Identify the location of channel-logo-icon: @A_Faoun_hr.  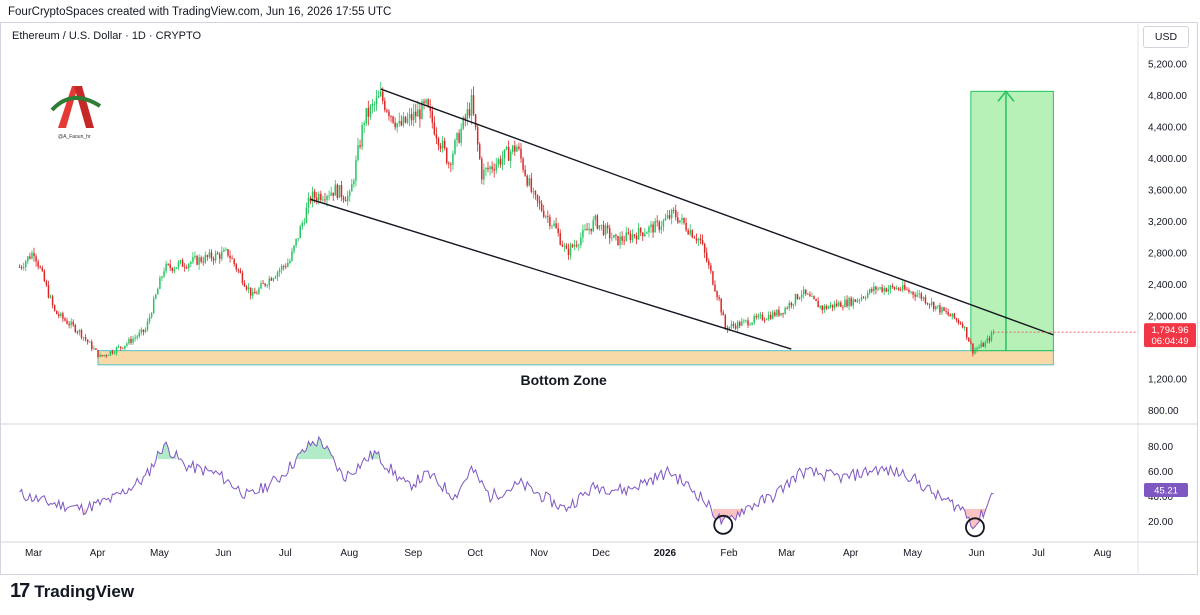
(76, 113).